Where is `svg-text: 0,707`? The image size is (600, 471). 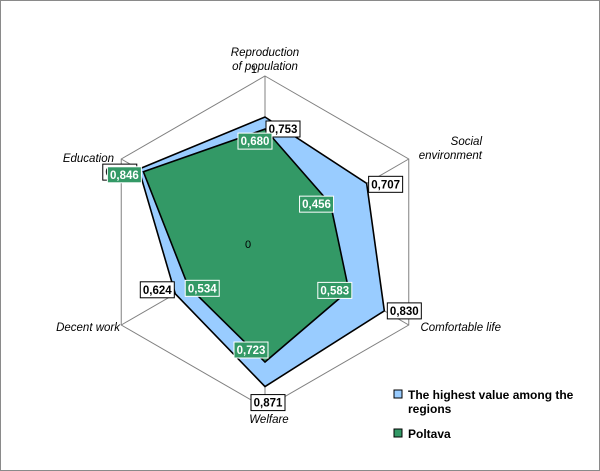 svg-text: 0,707 is located at coordinates (385, 185).